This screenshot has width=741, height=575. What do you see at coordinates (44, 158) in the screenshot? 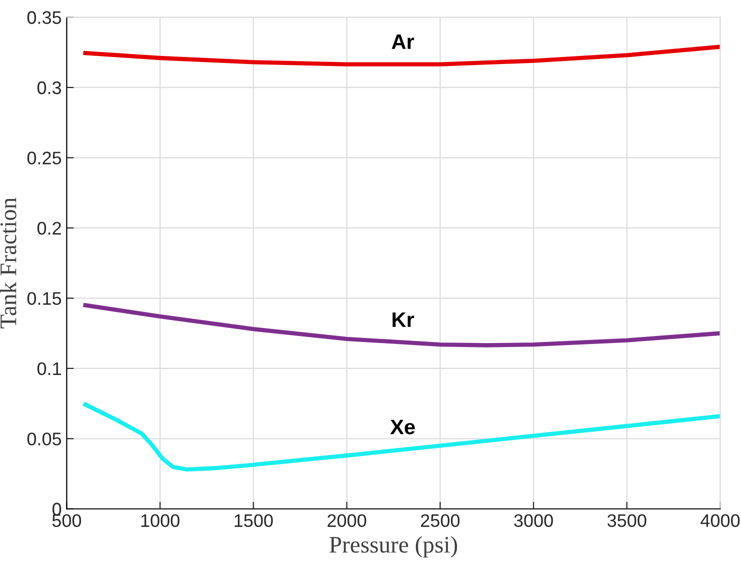
I see `y-tick-label: 0.25` at bounding box center [44, 158].